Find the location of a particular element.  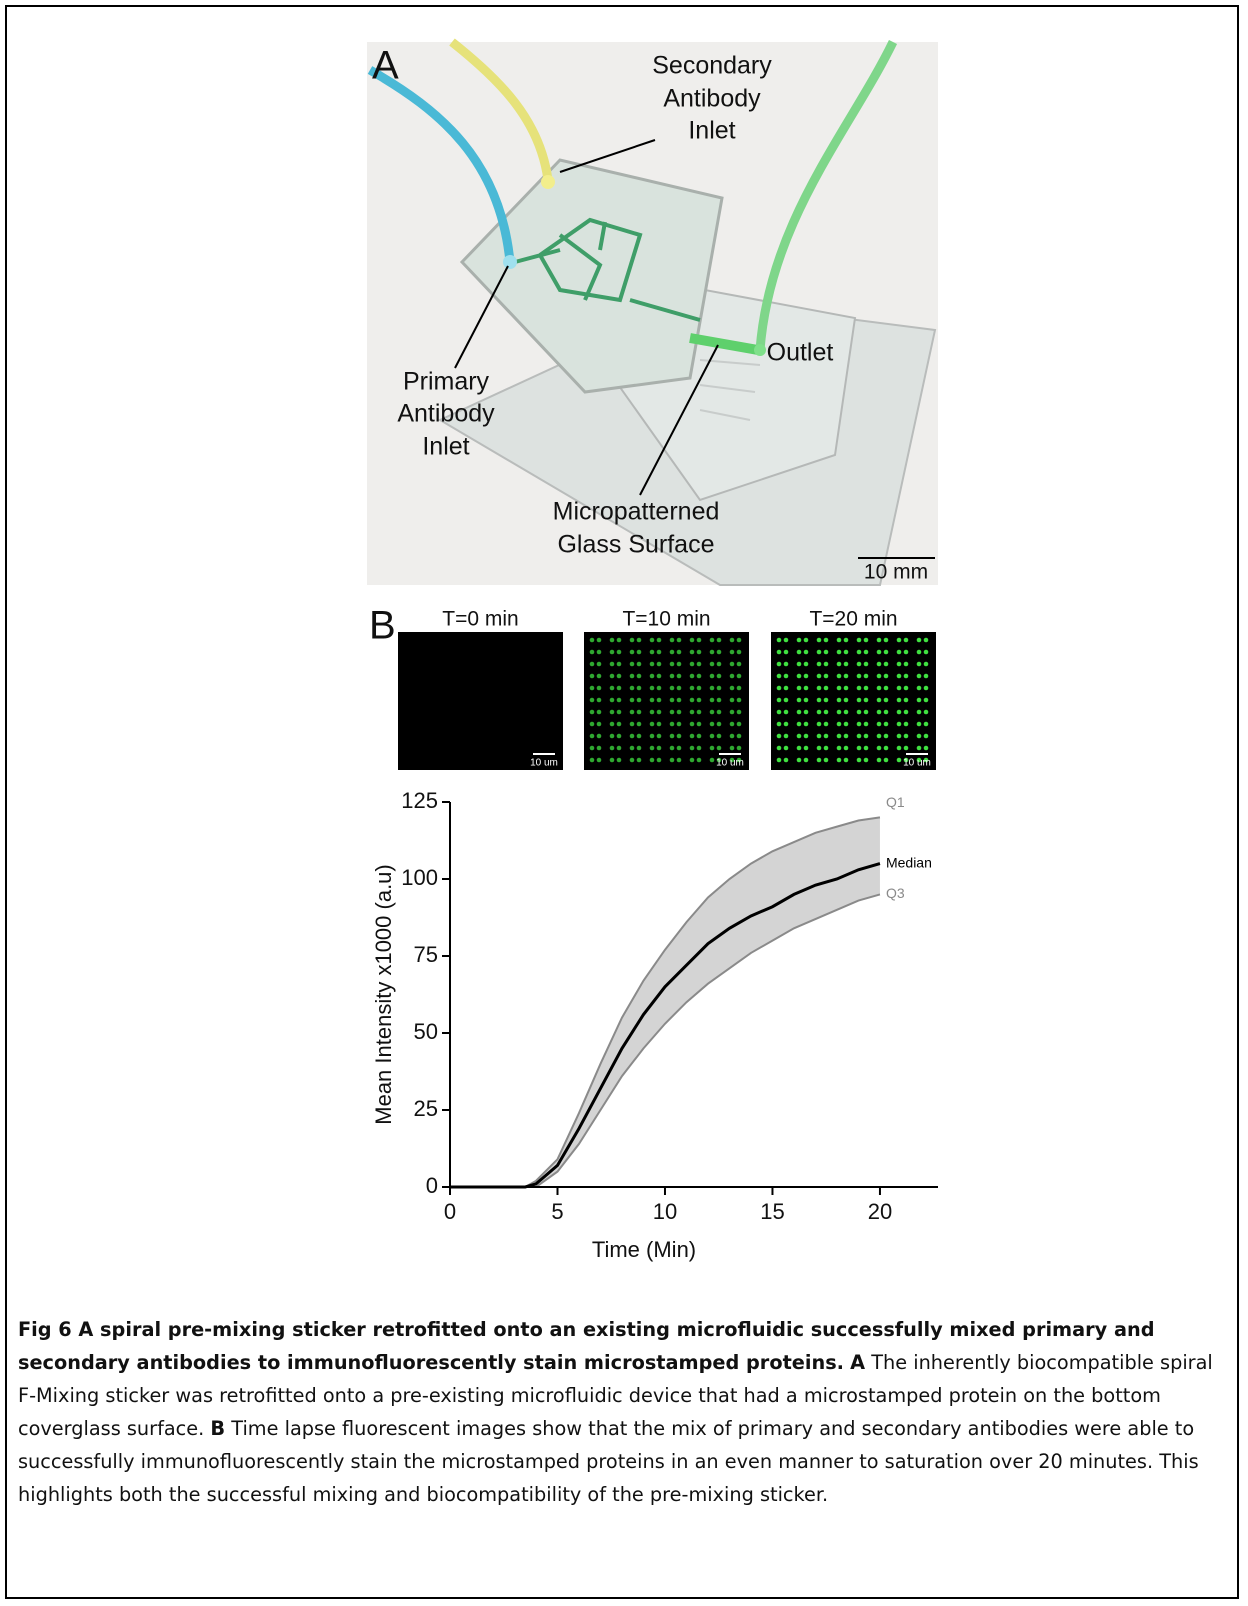

y-tick-label: 50 is located at coordinates (426, 1031).